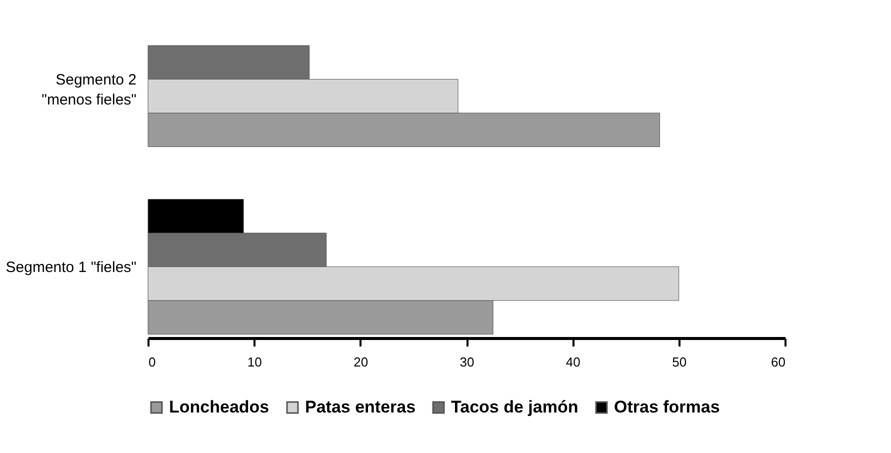 The width and height of the screenshot is (891, 453). Describe the element at coordinates (254, 362) in the screenshot. I see `x-tick-label: 10` at that location.